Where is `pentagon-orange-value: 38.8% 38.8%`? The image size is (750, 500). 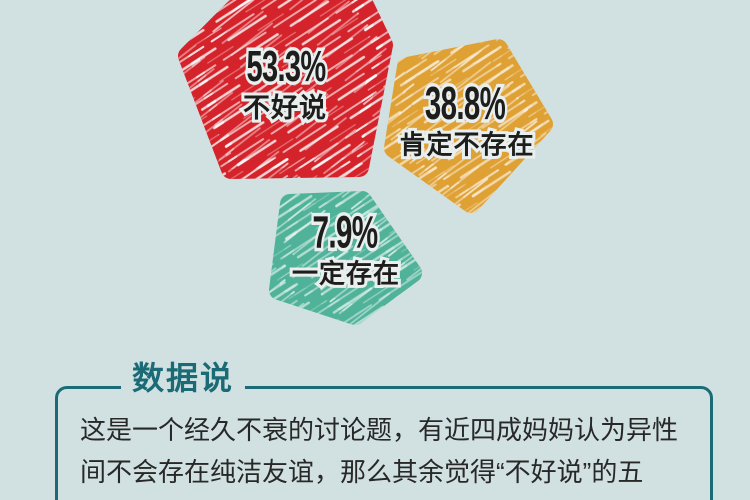 pentagon-orange-value: 38.8% 38.8% is located at coordinates (465, 103).